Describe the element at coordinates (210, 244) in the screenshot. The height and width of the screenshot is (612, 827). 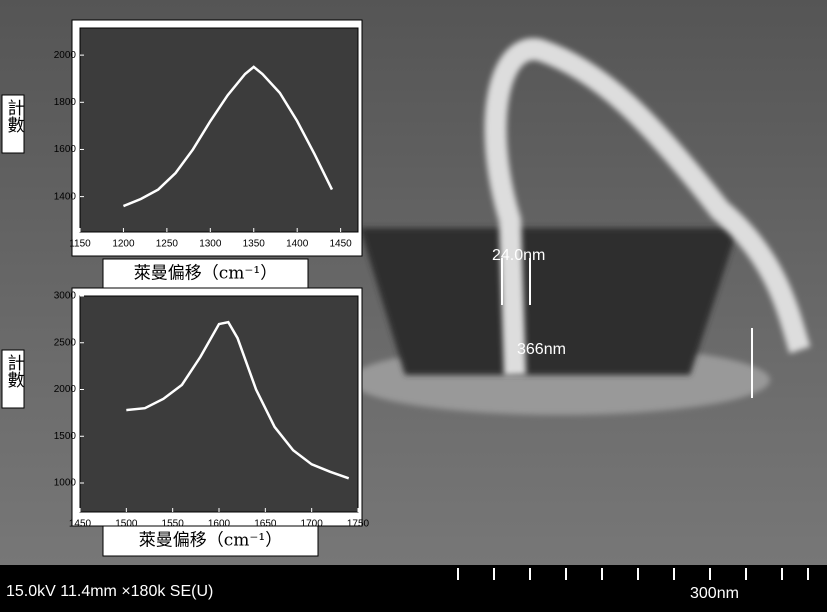
I see `x-tick-label: 1300` at that location.